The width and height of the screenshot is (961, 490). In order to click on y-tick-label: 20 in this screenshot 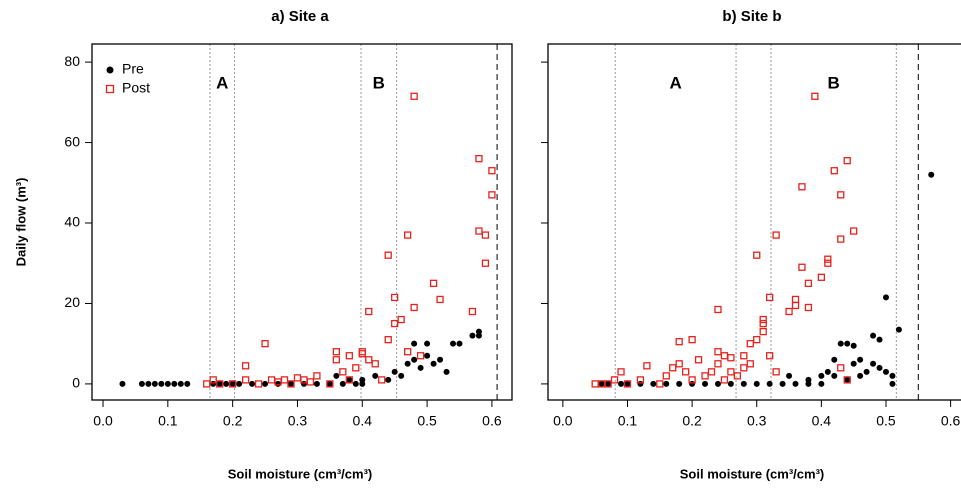, I will do `click(72, 302)`.